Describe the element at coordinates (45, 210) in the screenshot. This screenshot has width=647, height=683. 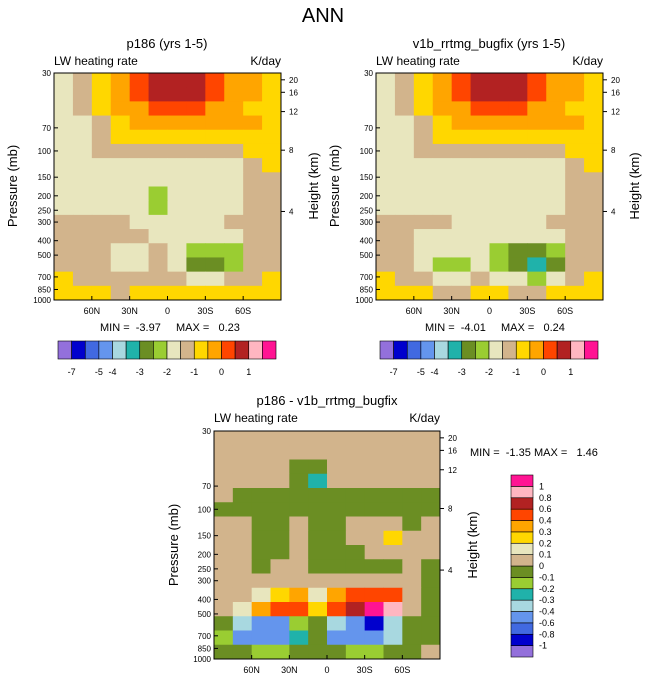
I see `y-tick-label: 250` at that location.